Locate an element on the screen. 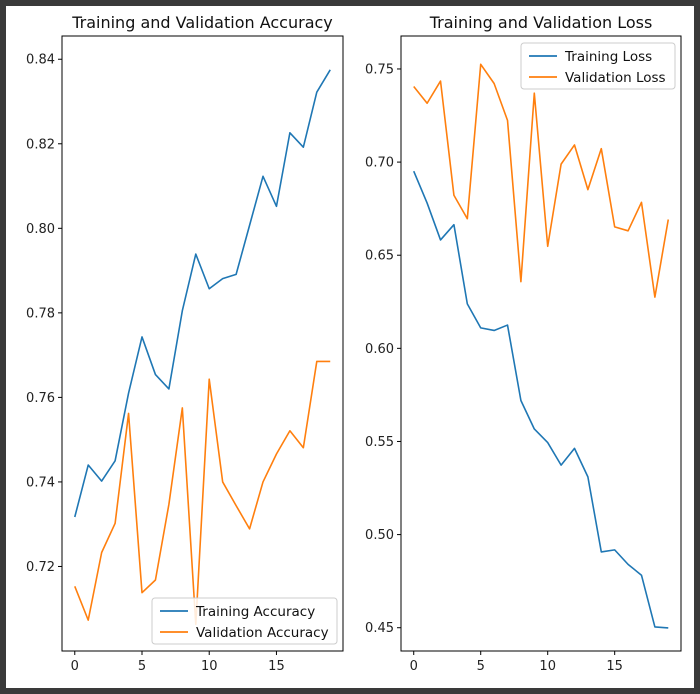 The width and height of the screenshot is (700, 694). legend-entry: Validation Loss is located at coordinates (615, 78).